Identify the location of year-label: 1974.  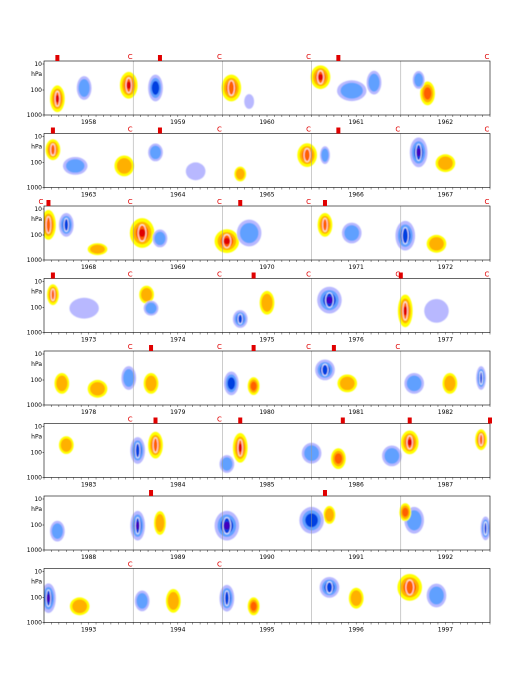
(177, 340).